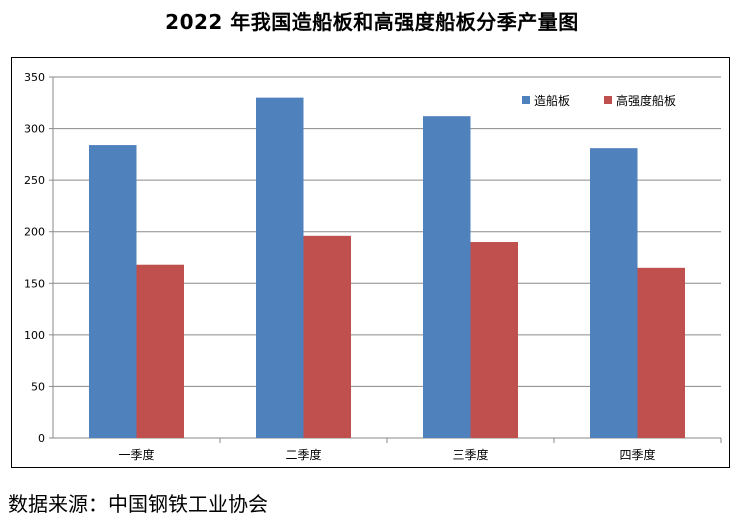 This screenshot has height=523, width=744. Describe the element at coordinates (34, 77) in the screenshot. I see `y-tick-label: 350` at that location.